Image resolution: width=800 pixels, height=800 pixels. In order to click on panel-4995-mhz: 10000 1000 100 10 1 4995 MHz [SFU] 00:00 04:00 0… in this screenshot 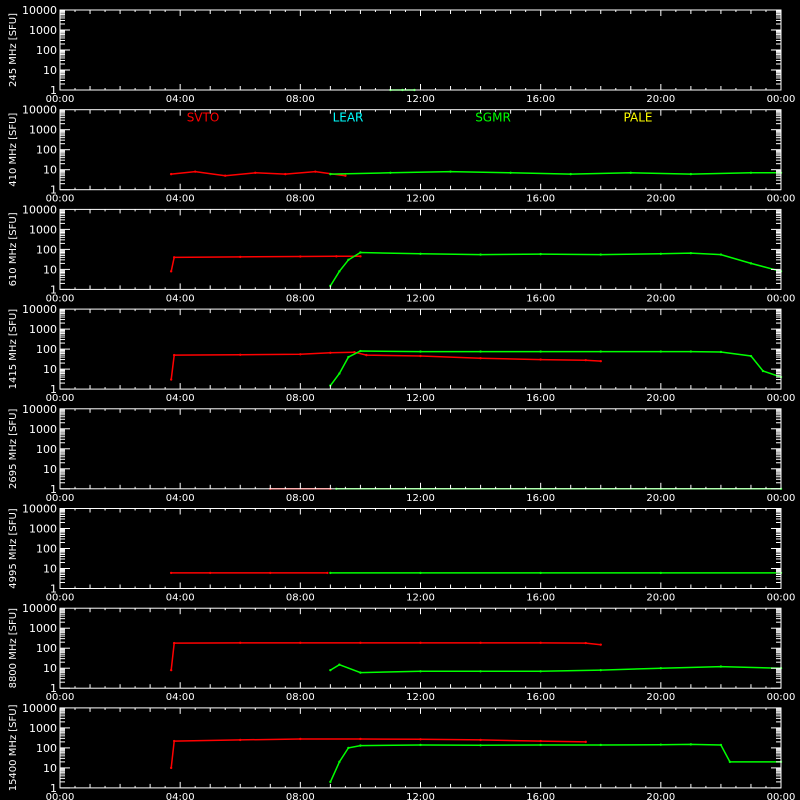, I will do `click(401, 553)`.